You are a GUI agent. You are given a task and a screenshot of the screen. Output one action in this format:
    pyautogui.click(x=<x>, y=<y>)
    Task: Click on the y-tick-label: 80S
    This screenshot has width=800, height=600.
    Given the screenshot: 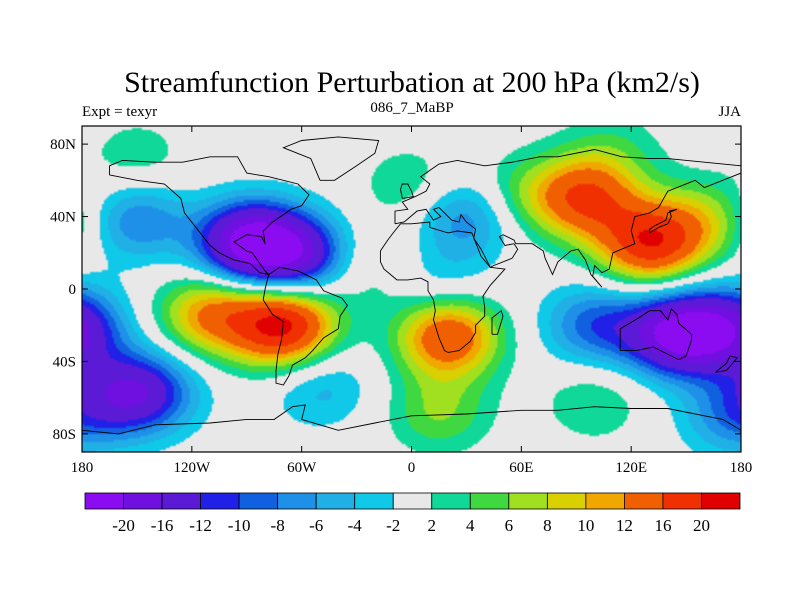 What is the action you would take?
    pyautogui.click(x=64, y=435)
    